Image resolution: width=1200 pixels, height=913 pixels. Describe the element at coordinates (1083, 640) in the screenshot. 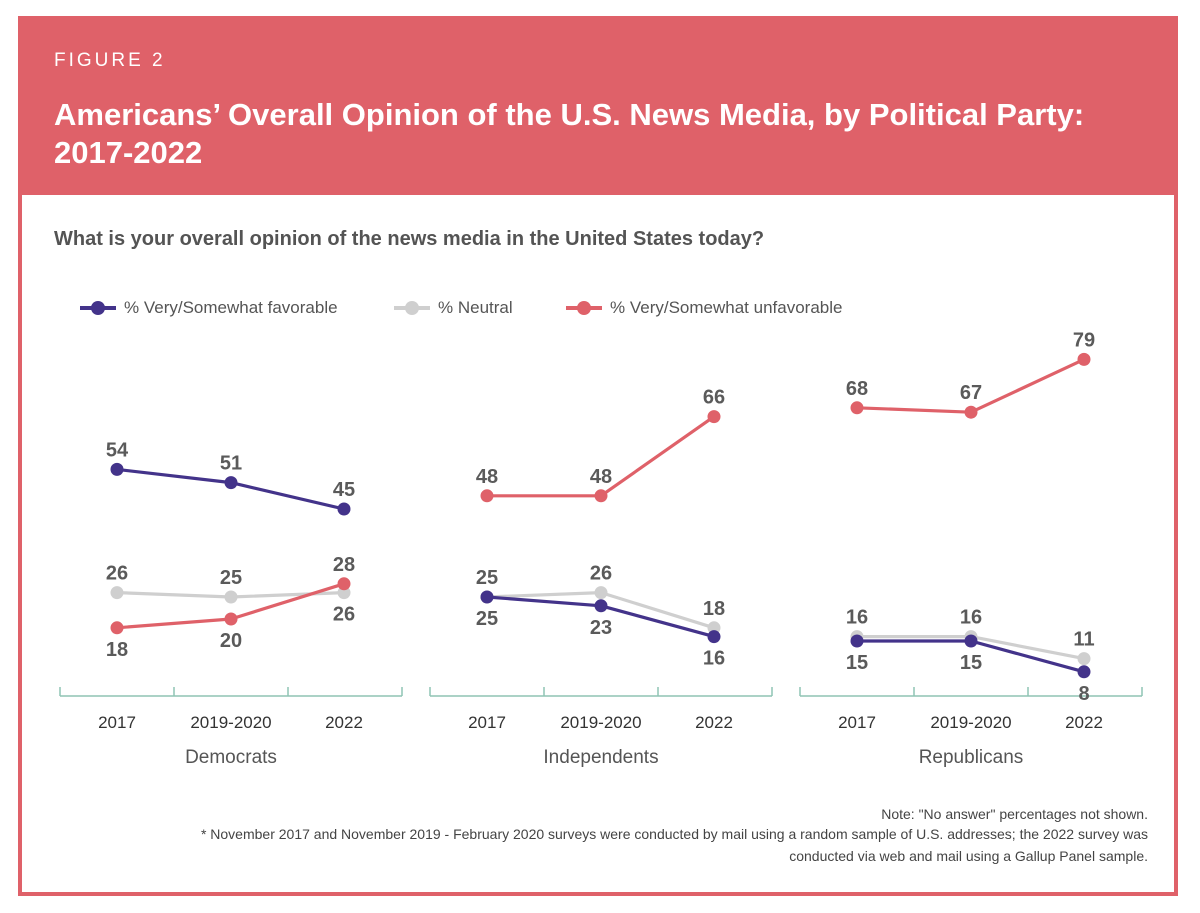

I see `republicans-neutral-label-2022: 11` at that location.